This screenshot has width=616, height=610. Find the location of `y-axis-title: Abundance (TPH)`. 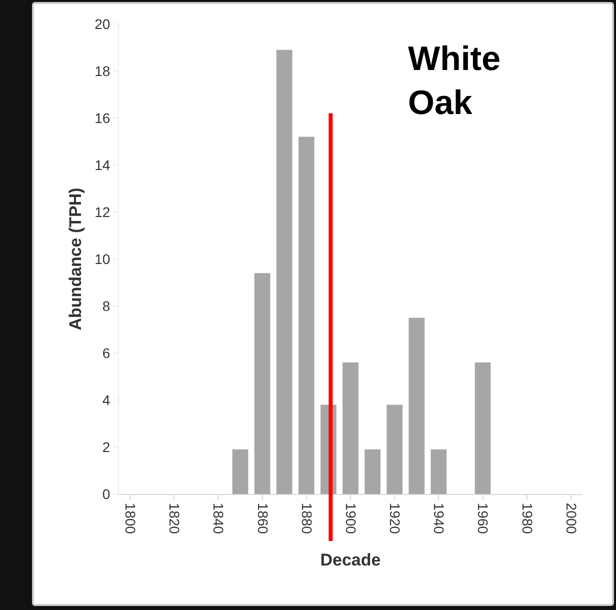

y-axis-title: Abundance (TPH) is located at coordinates (76, 259).